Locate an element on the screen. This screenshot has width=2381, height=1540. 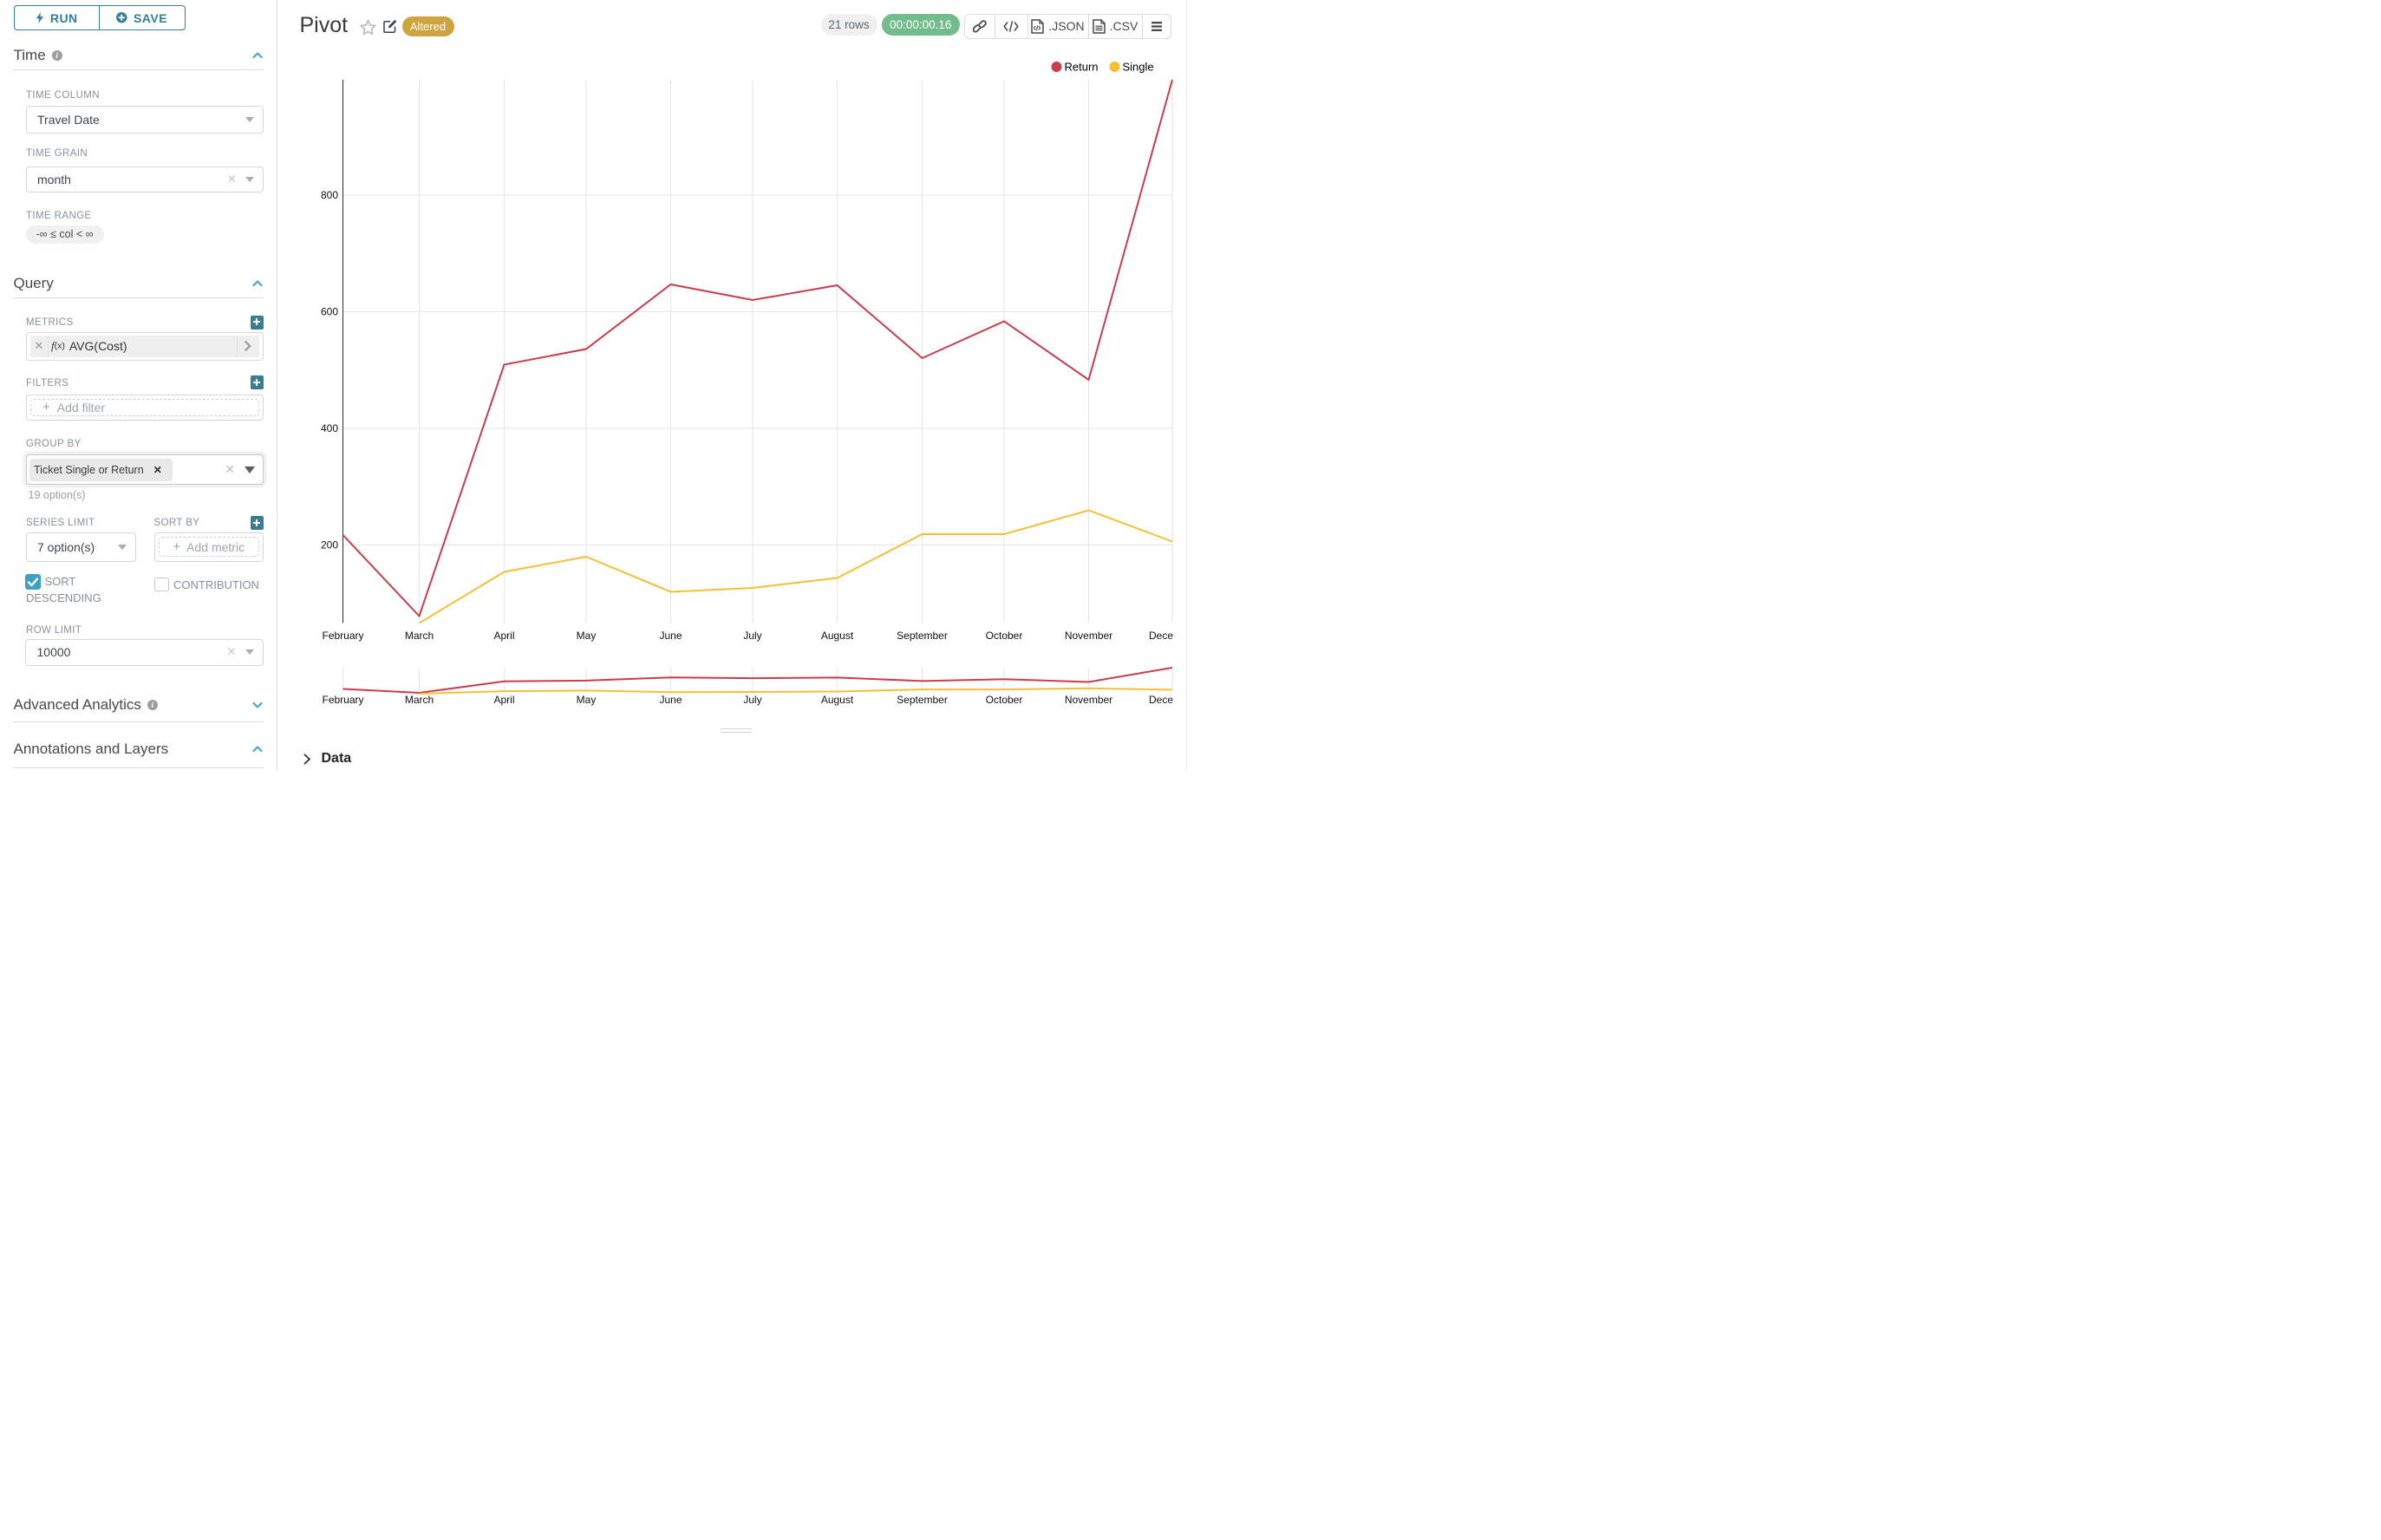
svg-text: Single is located at coordinates (1139, 67).